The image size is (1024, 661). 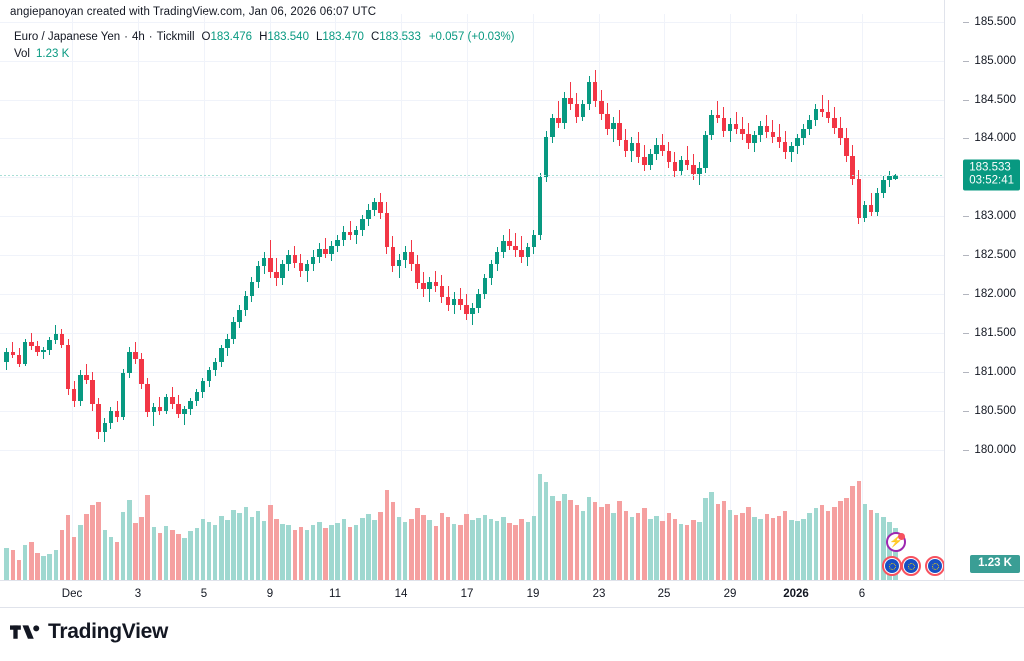 I want to click on volume-badge: 1.23 K, so click(x=995, y=564).